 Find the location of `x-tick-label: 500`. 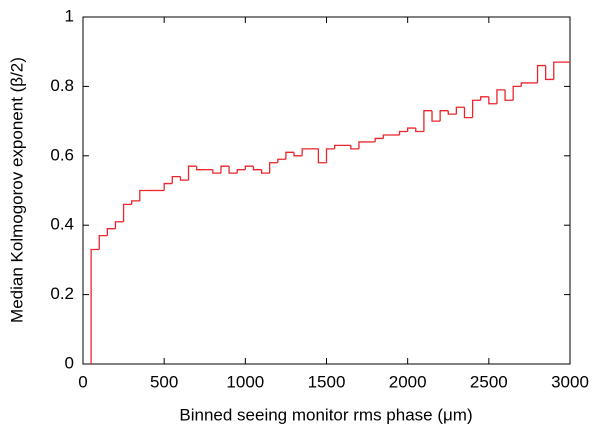

x-tick-label: 500 is located at coordinates (164, 381).